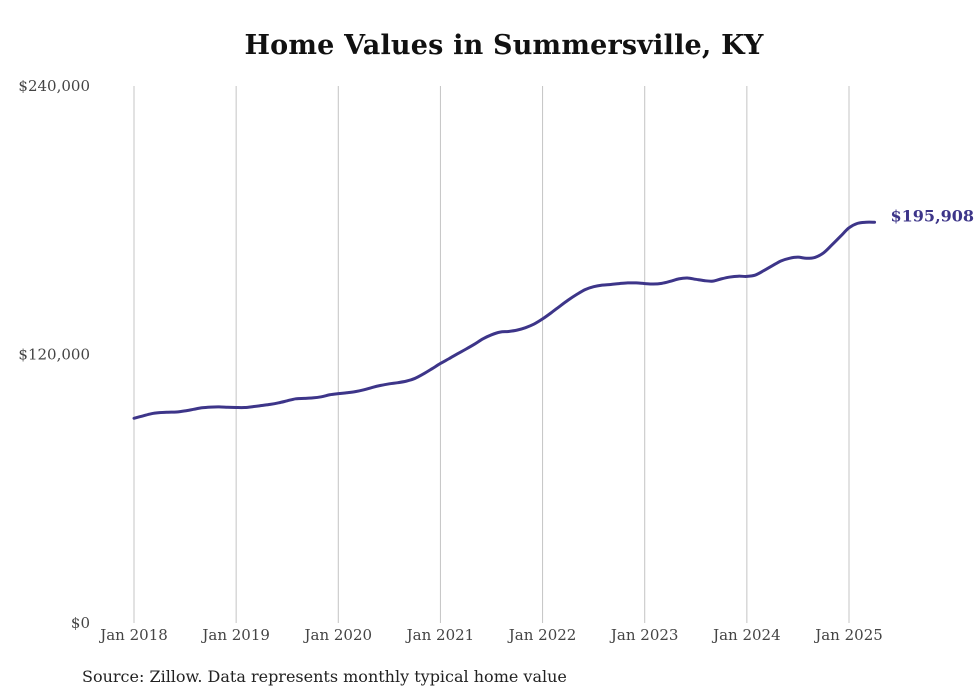 Image resolution: width=980 pixels, height=699 pixels. Describe the element at coordinates (133, 635) in the screenshot. I see `x-tick-label: Jan 2018` at that location.